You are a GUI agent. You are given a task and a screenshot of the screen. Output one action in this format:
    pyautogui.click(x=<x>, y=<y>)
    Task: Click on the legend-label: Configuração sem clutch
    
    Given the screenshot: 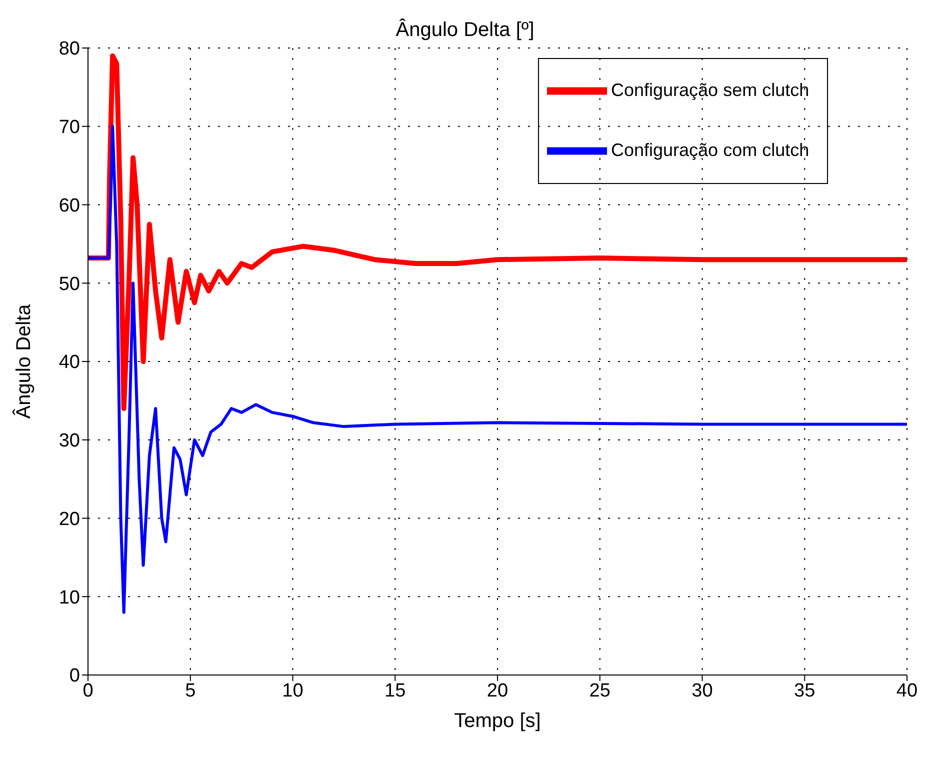 What is the action you would take?
    pyautogui.click(x=710, y=90)
    